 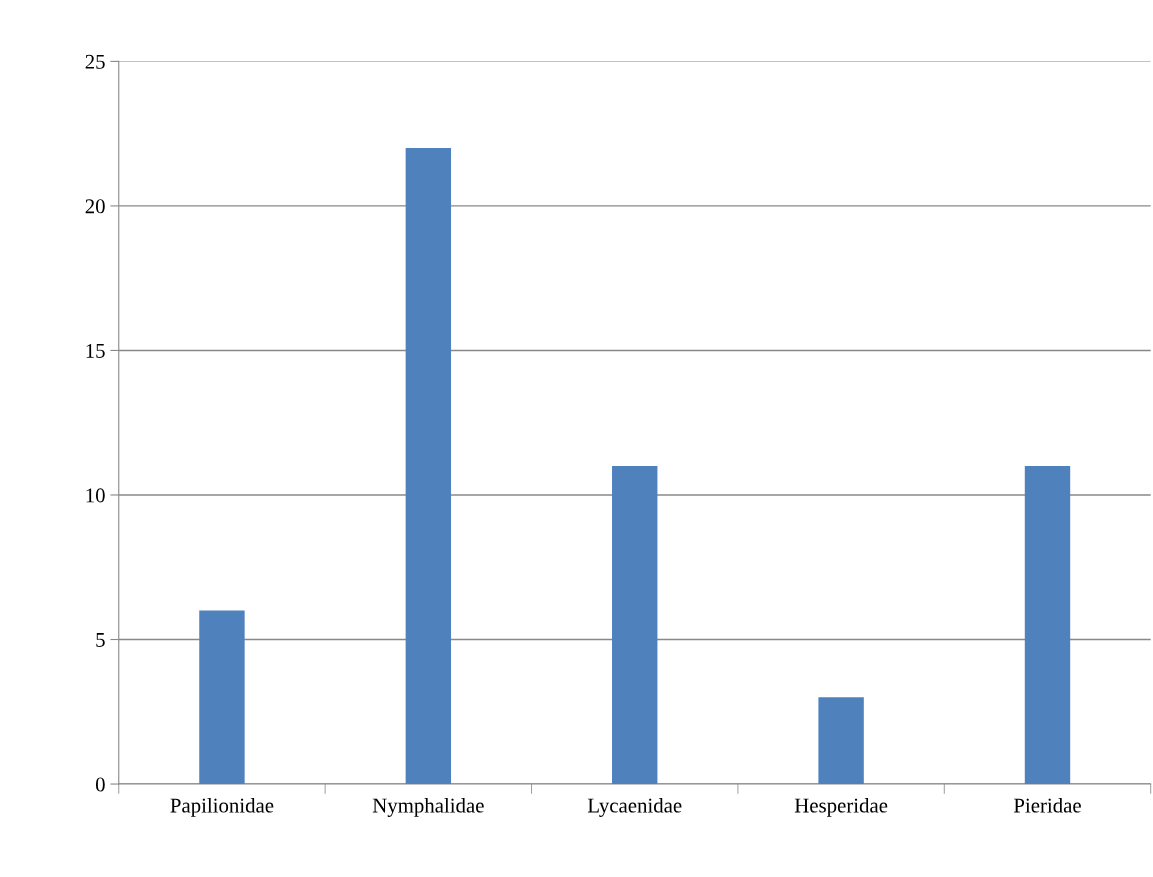 I want to click on y-tick-label: 10, so click(x=95, y=495).